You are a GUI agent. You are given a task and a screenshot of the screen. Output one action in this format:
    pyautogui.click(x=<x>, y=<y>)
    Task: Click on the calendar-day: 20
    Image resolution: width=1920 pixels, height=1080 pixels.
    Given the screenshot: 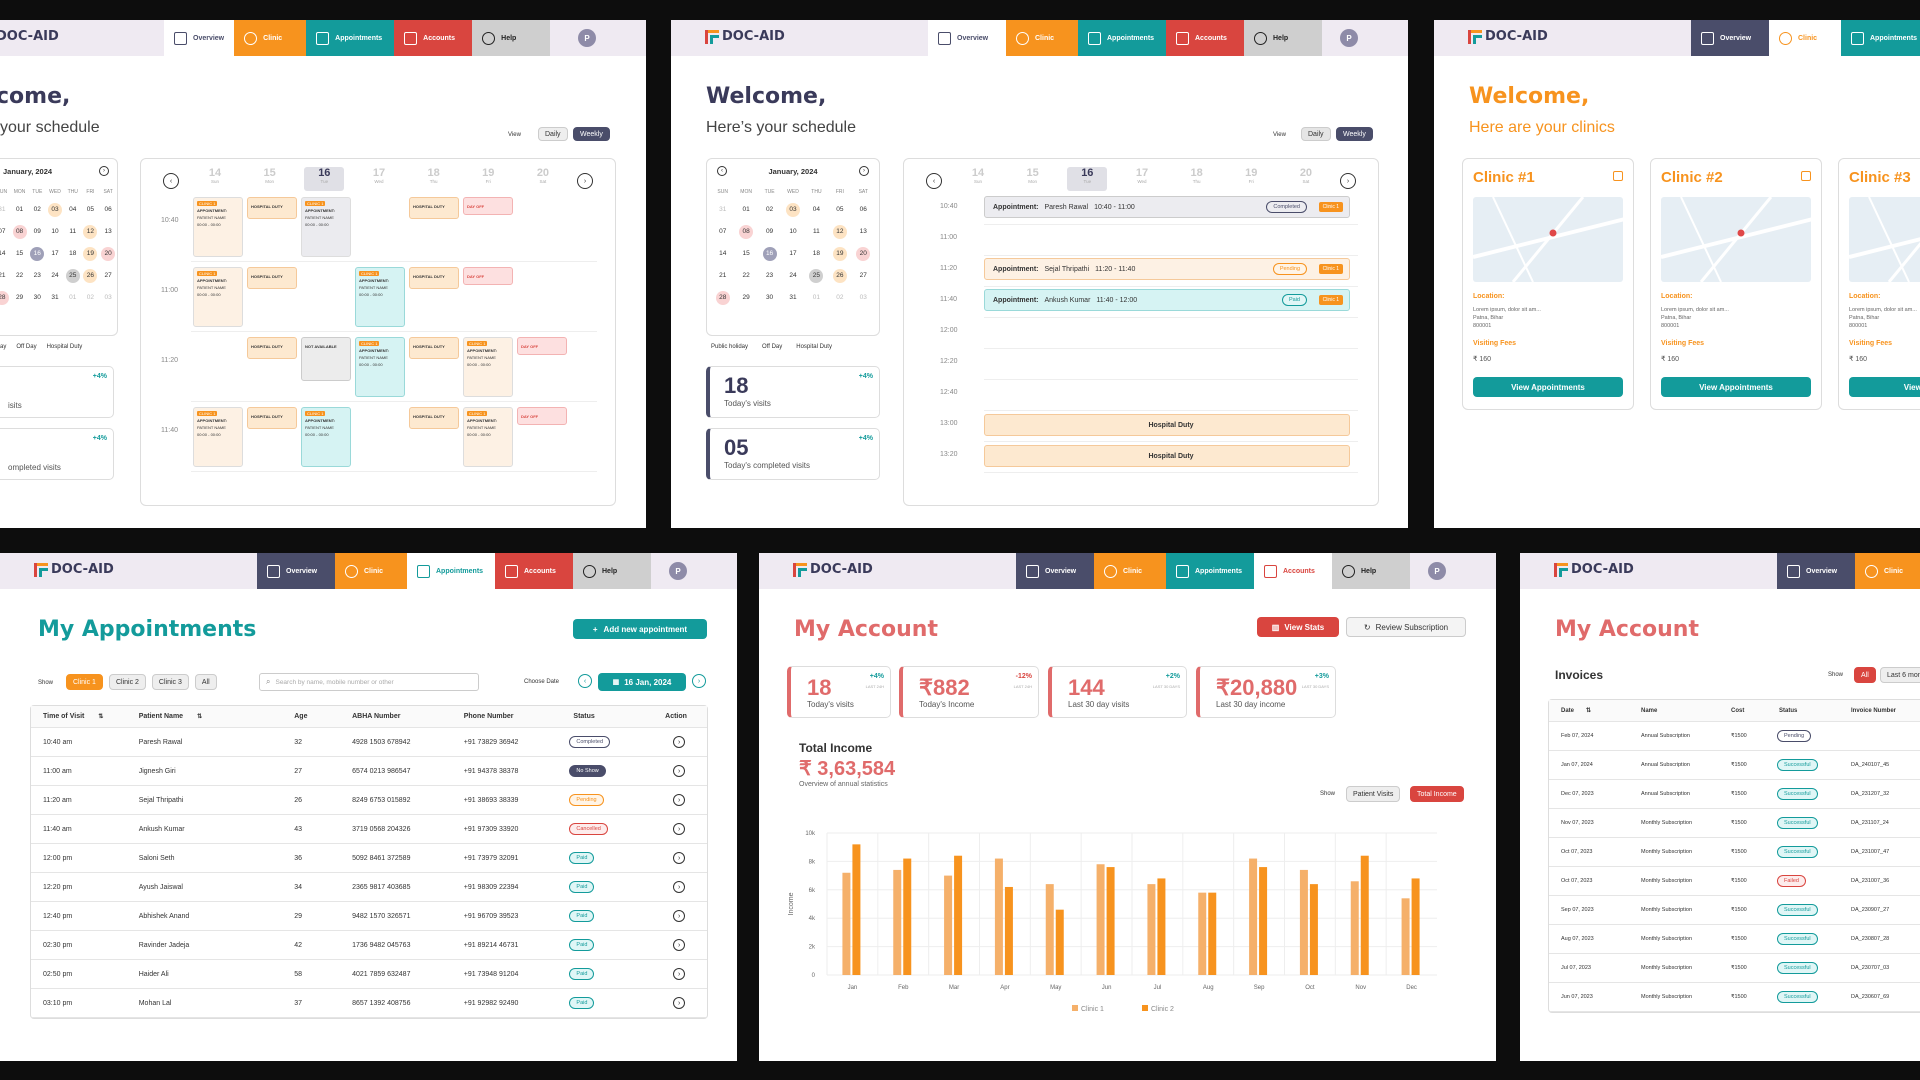 What is the action you would take?
    pyautogui.click(x=863, y=254)
    